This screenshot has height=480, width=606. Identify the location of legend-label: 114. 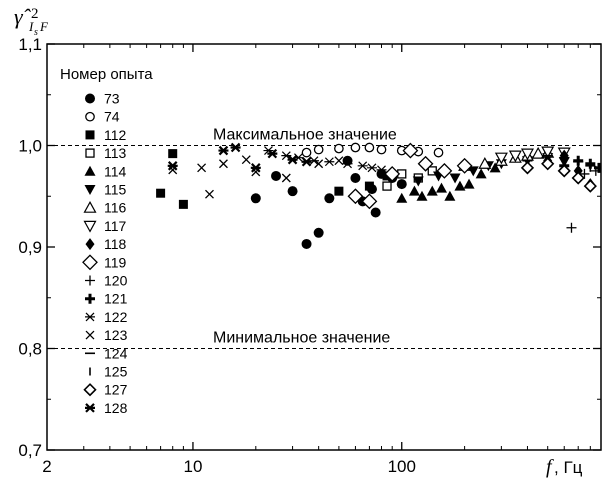
(115, 171).